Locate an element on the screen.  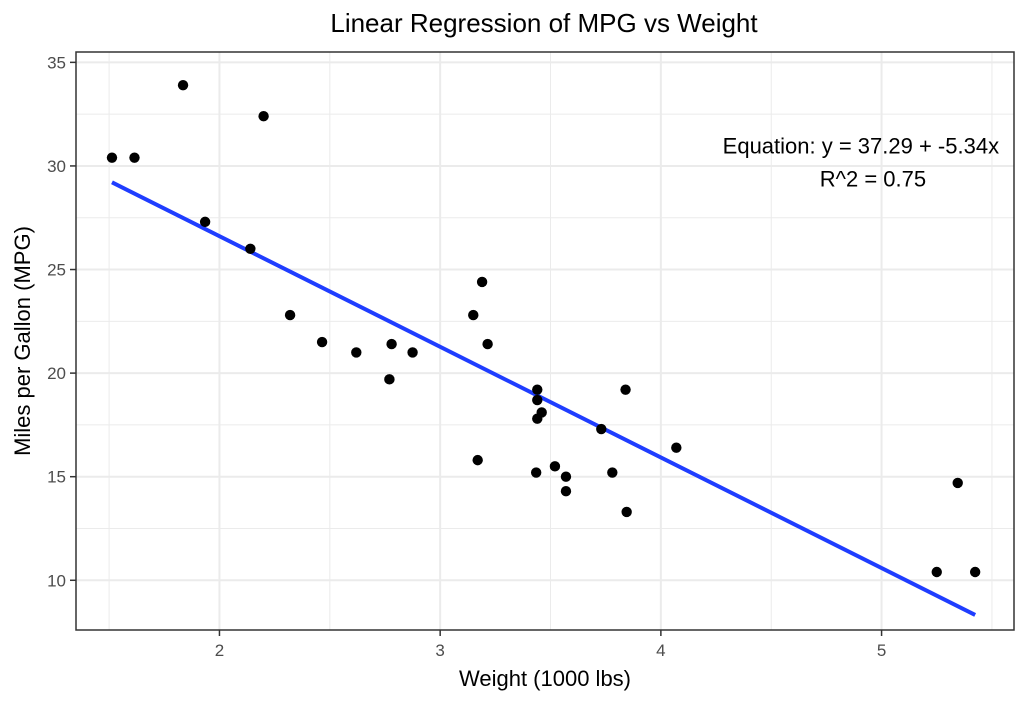
annotation-equation: Equation: y = 37.29 + -5.34x is located at coordinates (861, 146).